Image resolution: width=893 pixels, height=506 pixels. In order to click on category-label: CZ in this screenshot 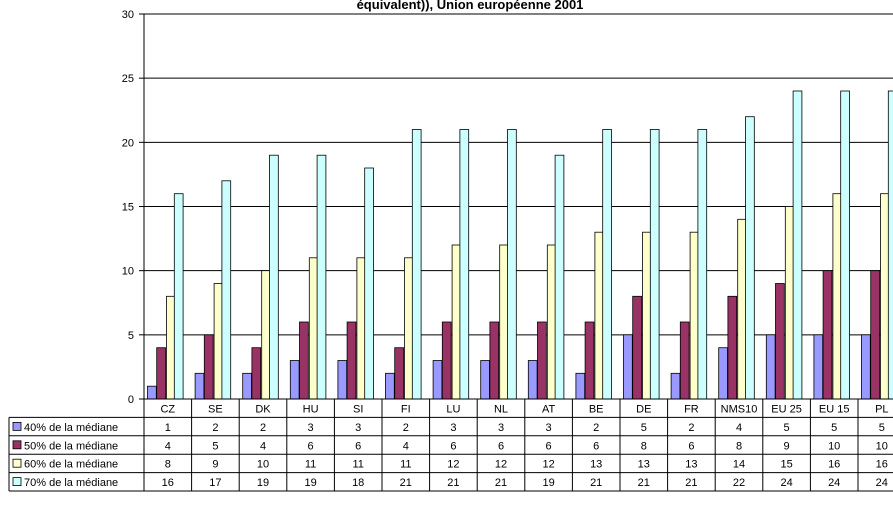, I will do `click(167, 410)`.